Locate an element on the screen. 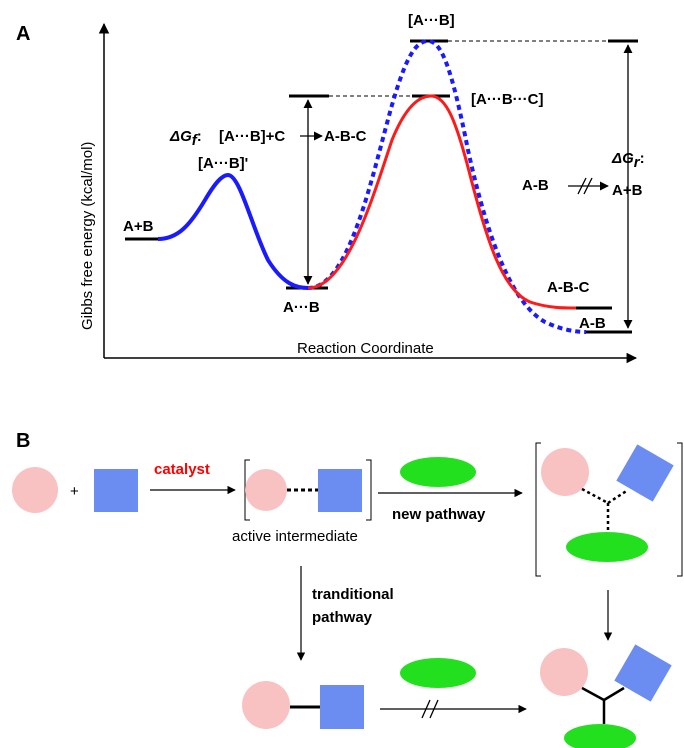 Image resolution: width=684 pixels, height=748 pixels. intermediate-square is located at coordinates (340, 490).